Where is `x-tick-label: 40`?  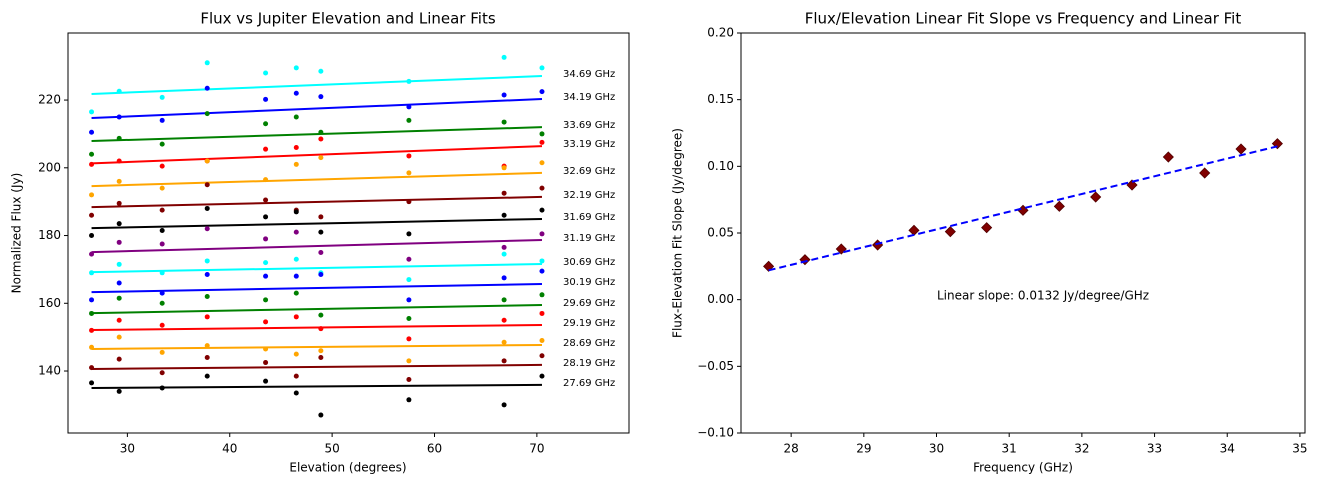
x-tick-label: 40 is located at coordinates (229, 449).